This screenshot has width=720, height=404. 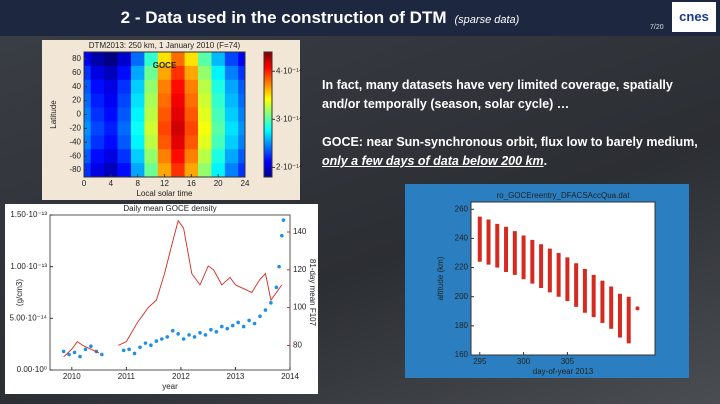 I want to click on x-tick-label: 8, so click(x=137, y=183).